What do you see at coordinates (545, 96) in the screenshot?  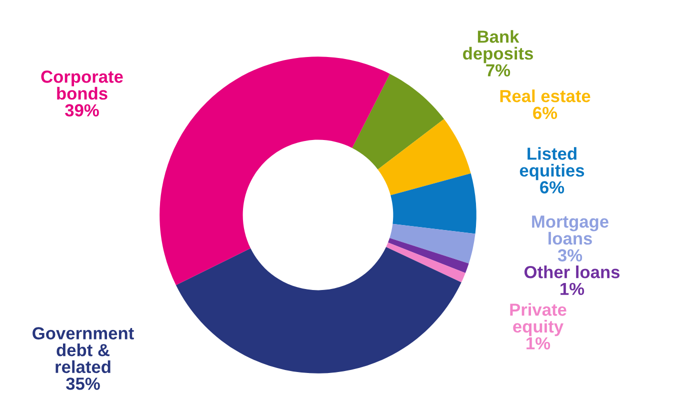 I see `slice-label: Real estate` at bounding box center [545, 96].